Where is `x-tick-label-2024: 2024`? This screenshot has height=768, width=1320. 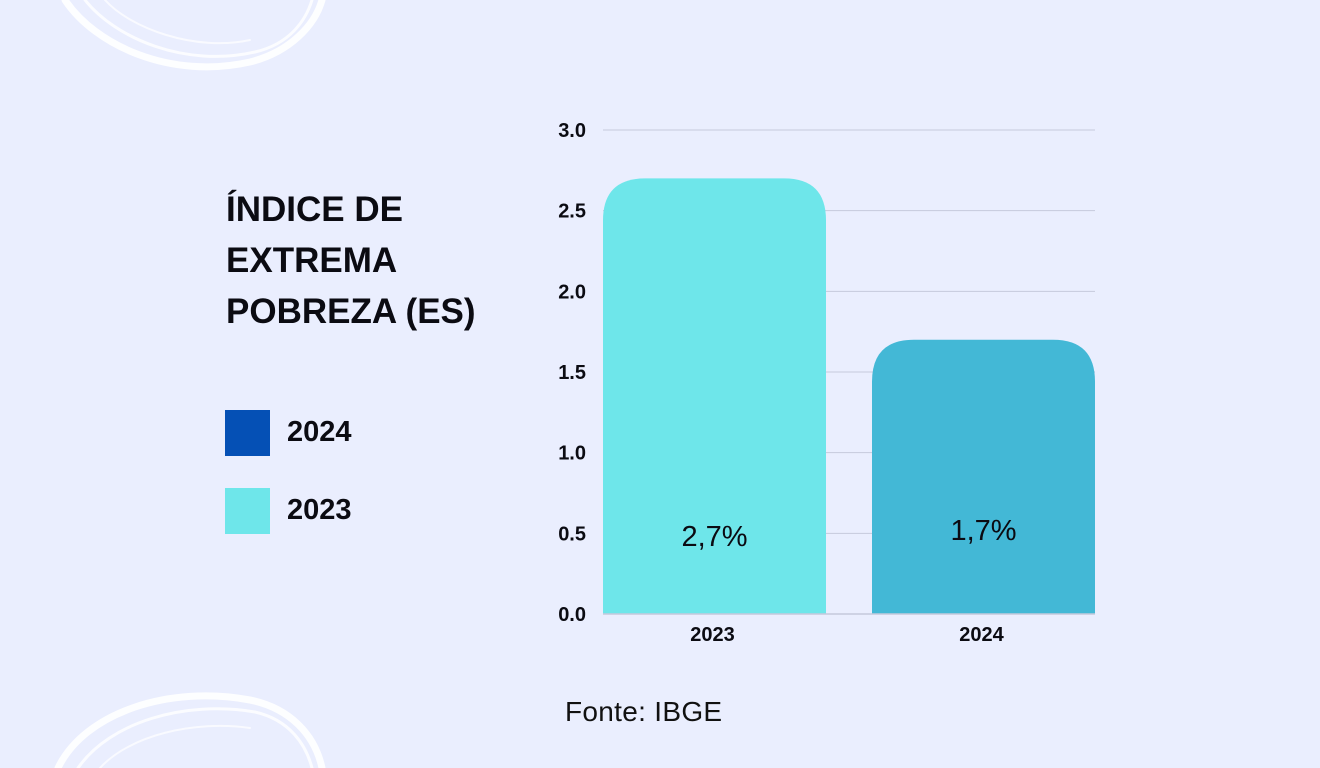
x-tick-label-2024: 2024 is located at coordinates (981, 635).